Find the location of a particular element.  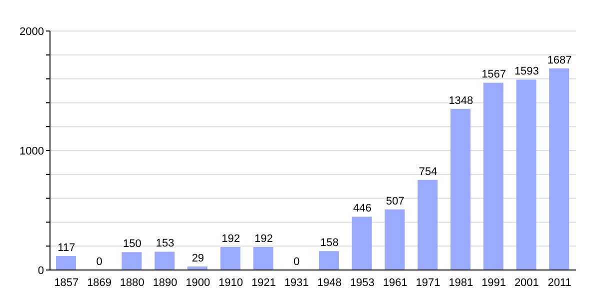

x-tick-label: 1857 is located at coordinates (66, 282).